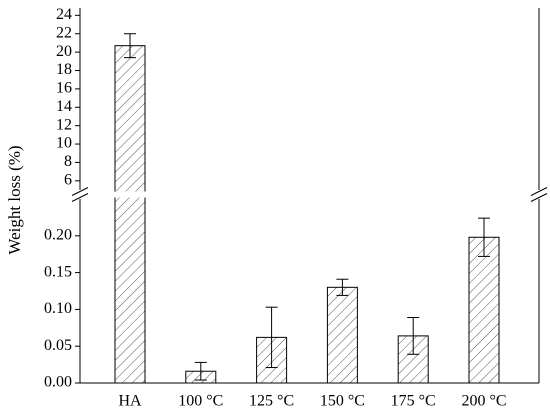  Describe the element at coordinates (483, 401) in the screenshot. I see `x-tick-label: 200 °C` at that location.